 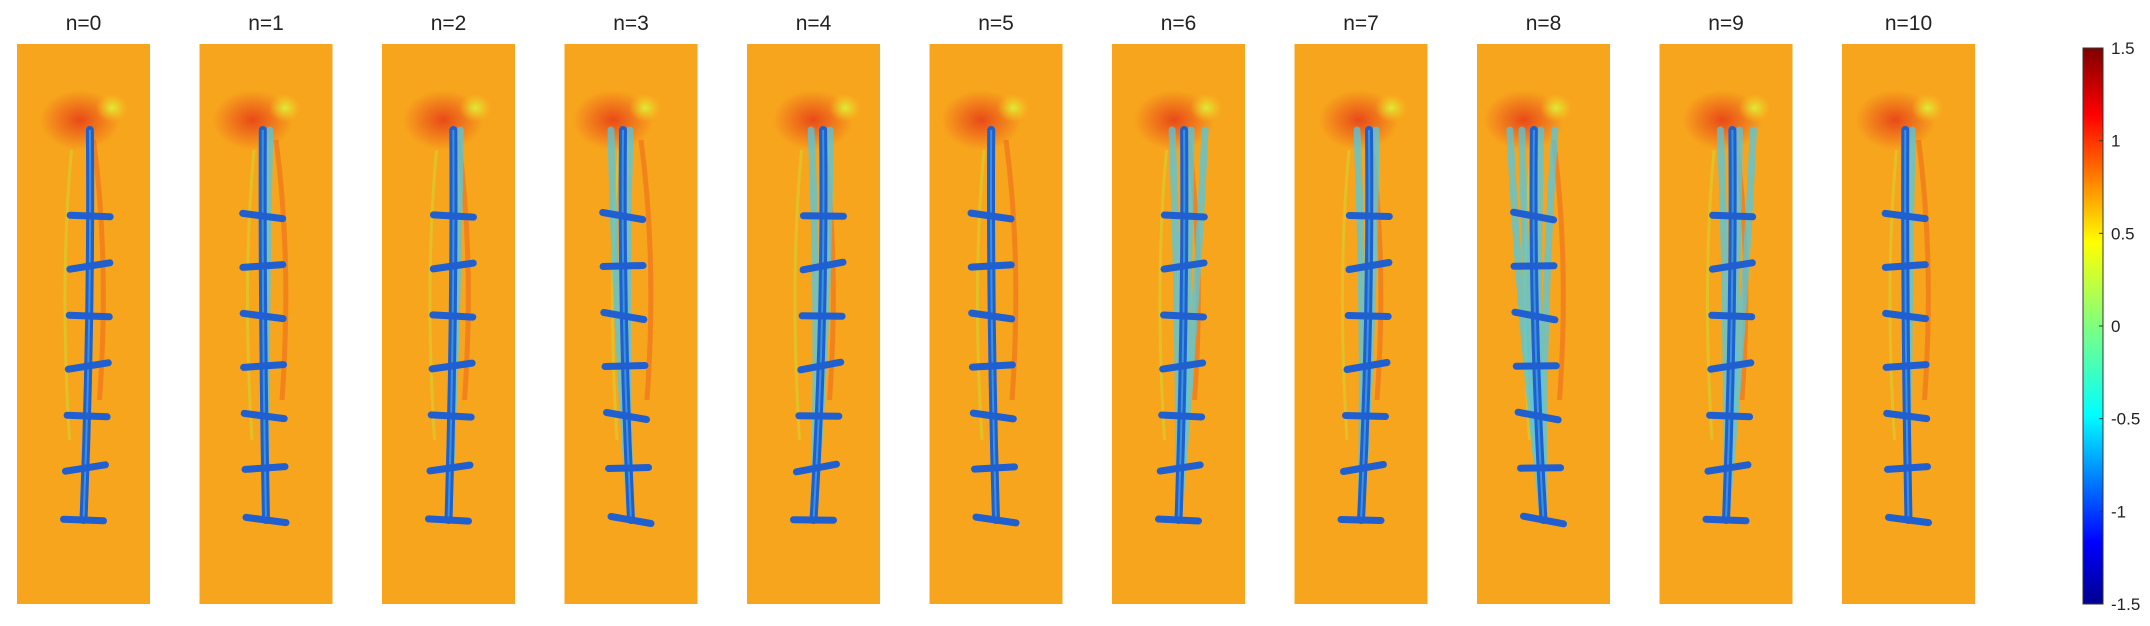 What do you see at coordinates (1908, 23) in the screenshot?
I see `panel-title: n=10` at bounding box center [1908, 23].